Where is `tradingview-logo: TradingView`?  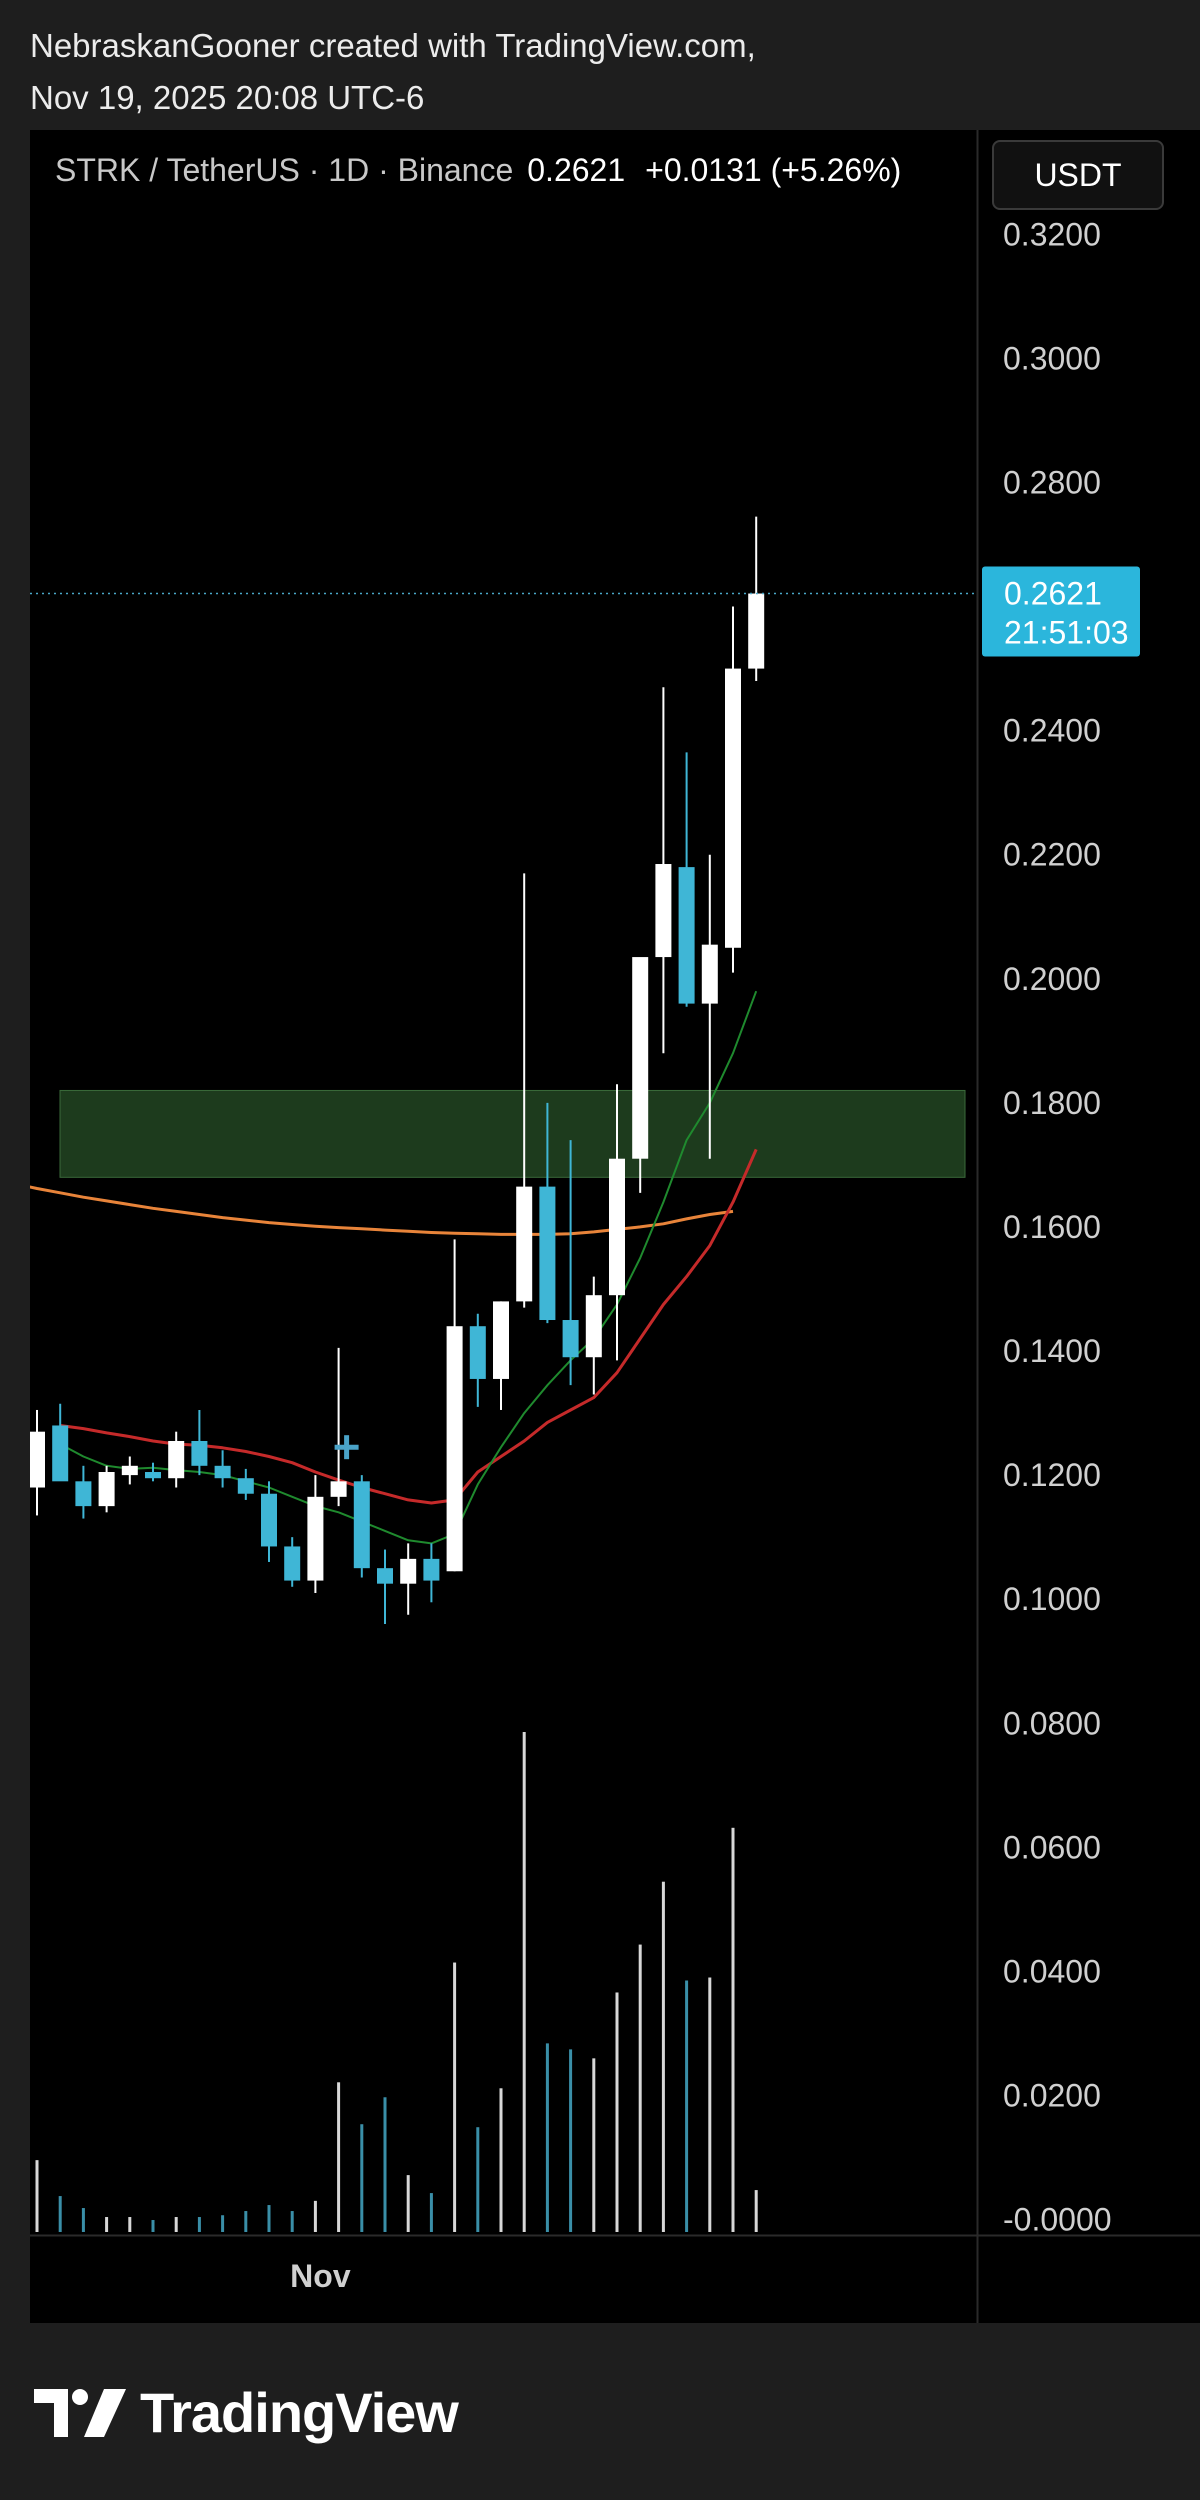
tradingview-logo: TradingView is located at coordinates (246, 2412).